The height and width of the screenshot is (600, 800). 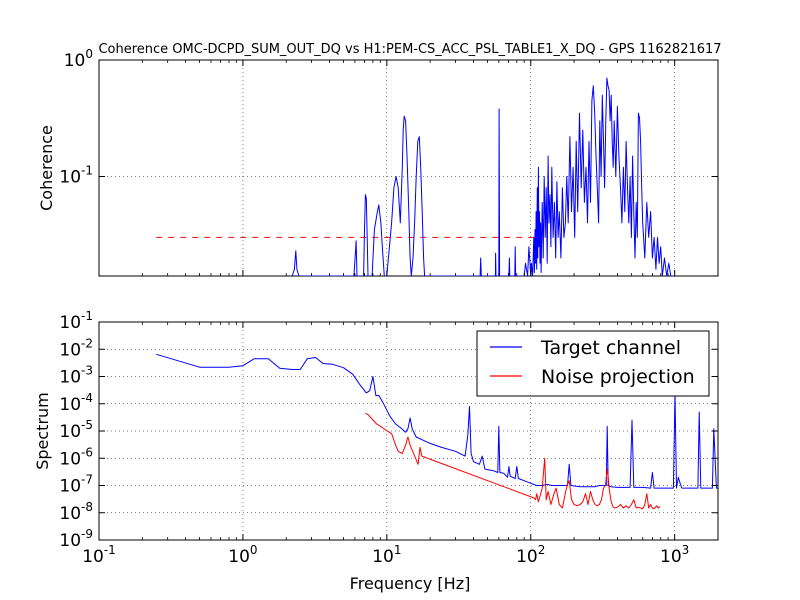 I want to click on spectrum-y-axis-label: Spectrum, so click(x=42, y=431).